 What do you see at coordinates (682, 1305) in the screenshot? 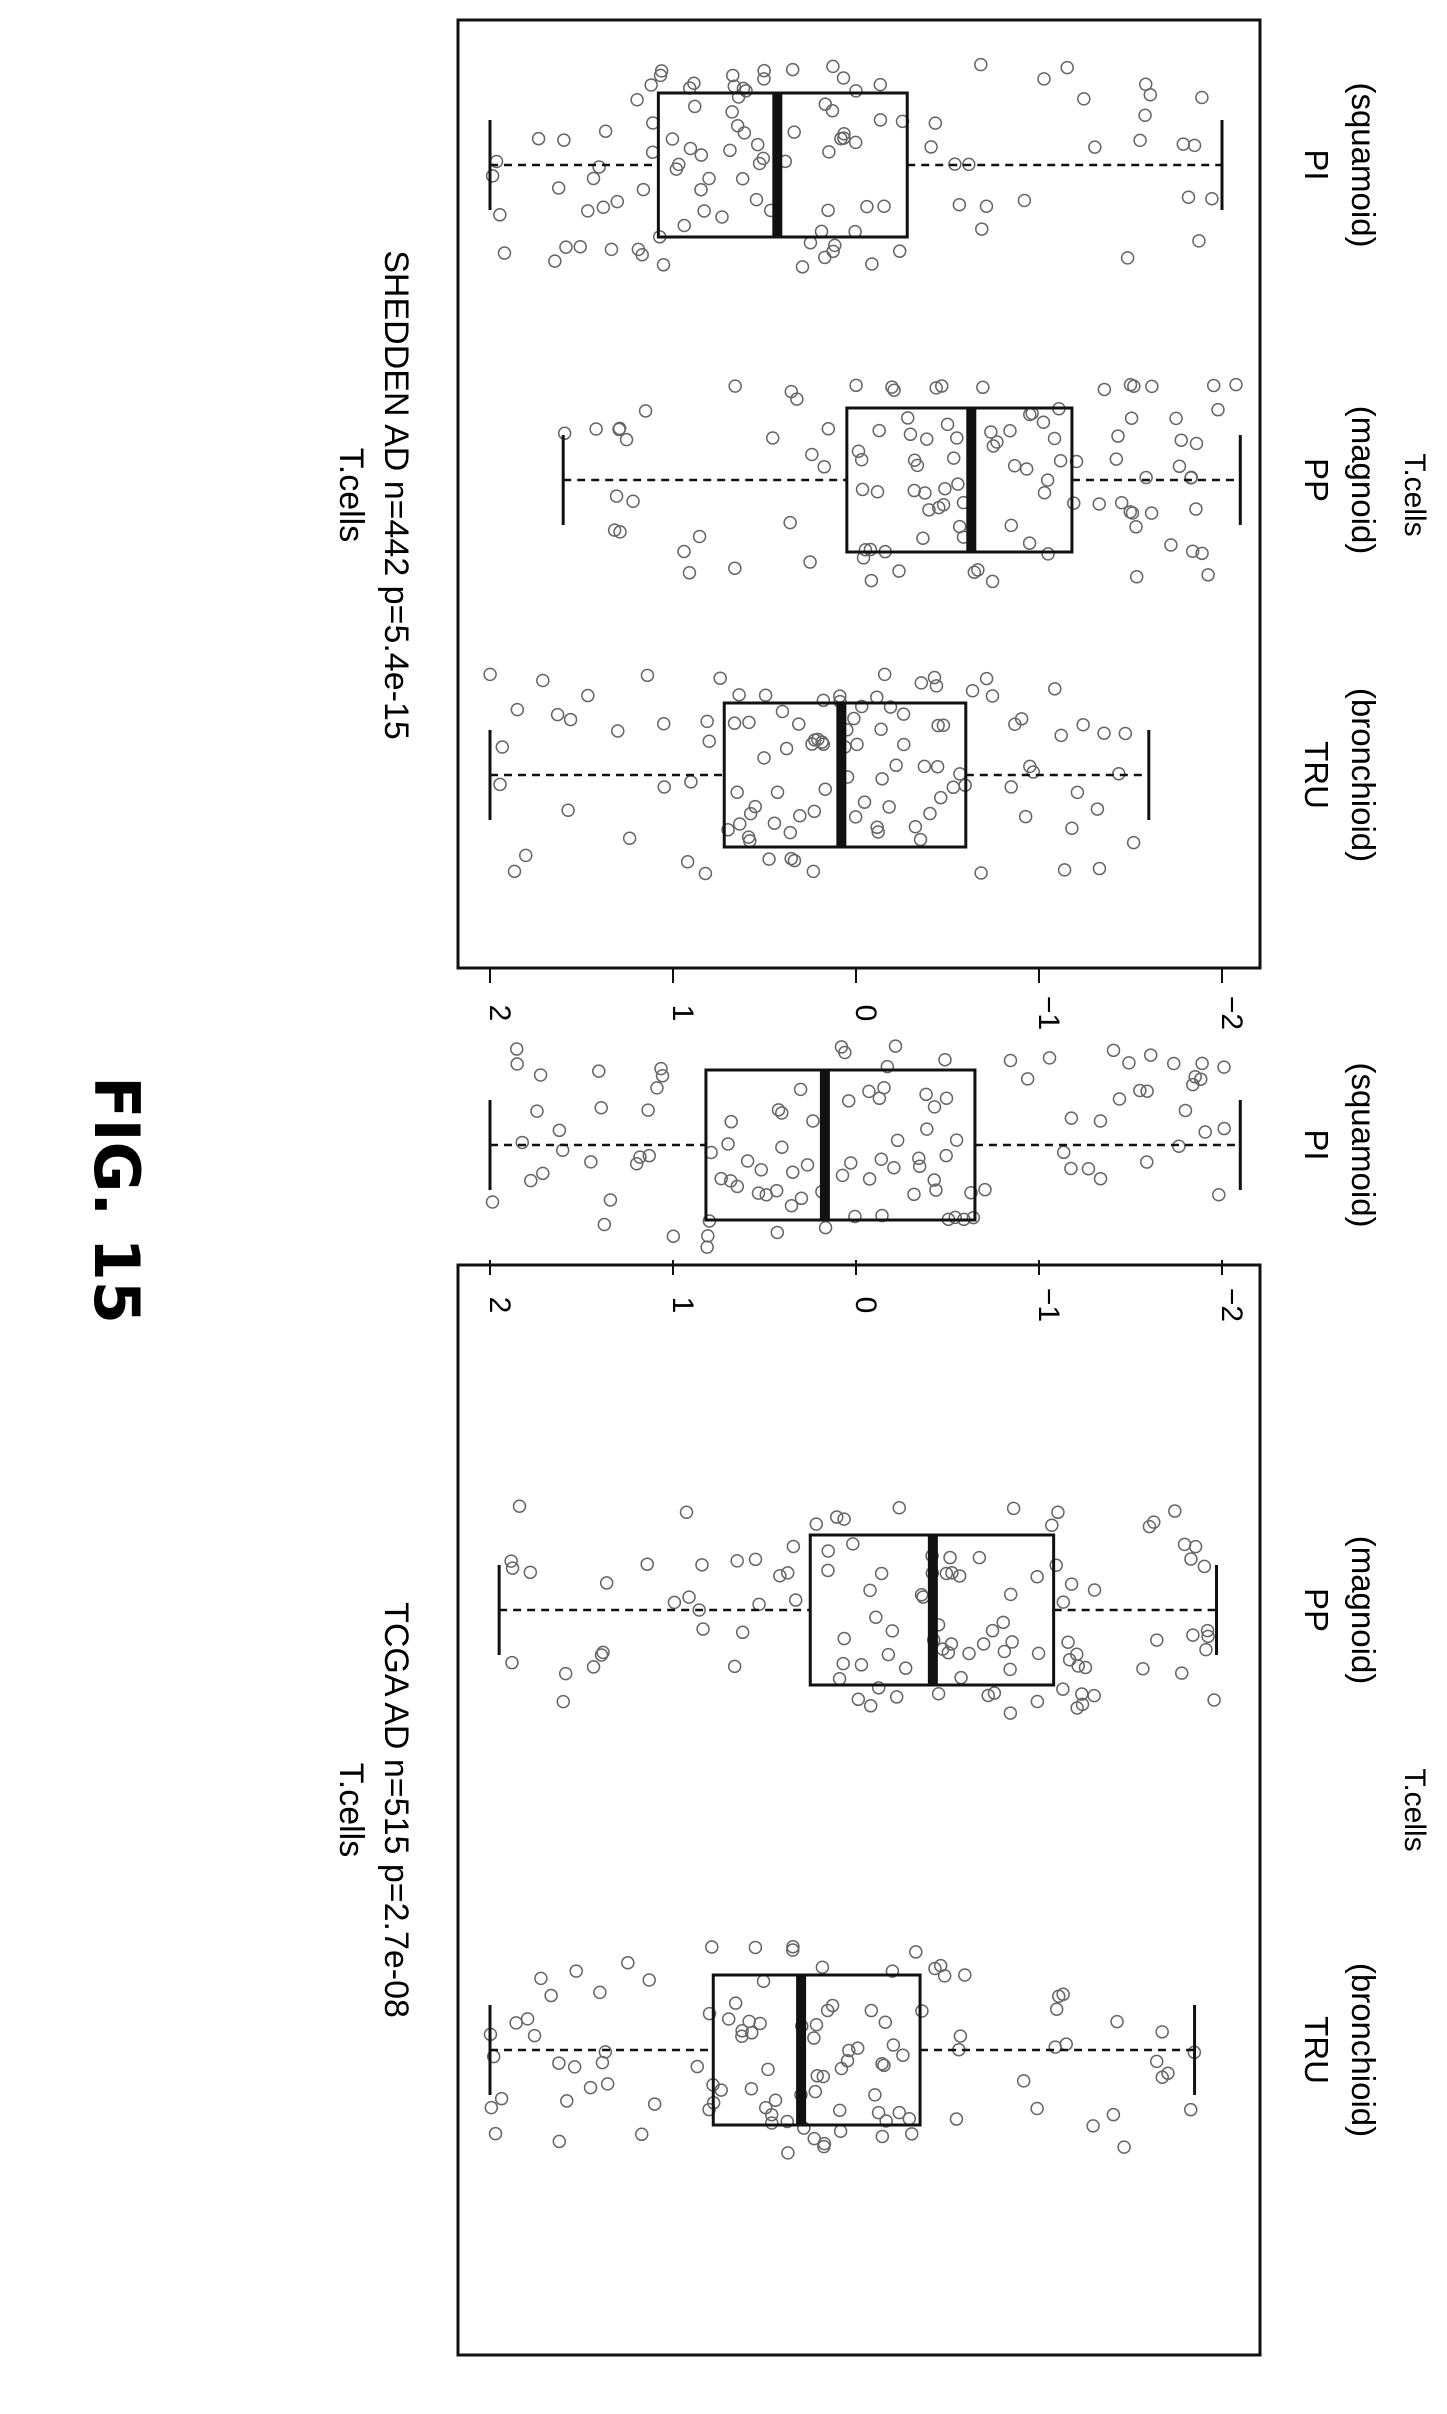
I see `y-tick-label: 1` at bounding box center [682, 1305].